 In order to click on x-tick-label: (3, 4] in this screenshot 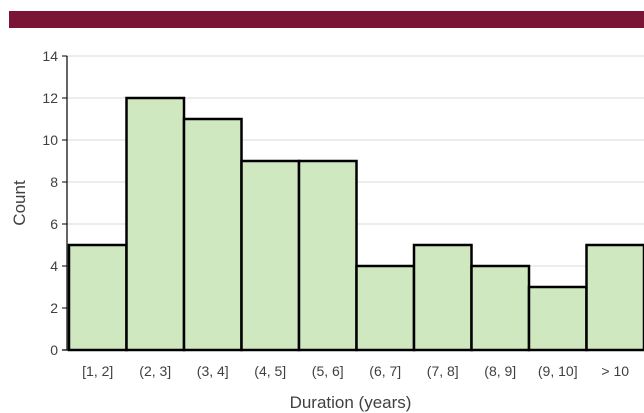, I will do `click(213, 371)`.